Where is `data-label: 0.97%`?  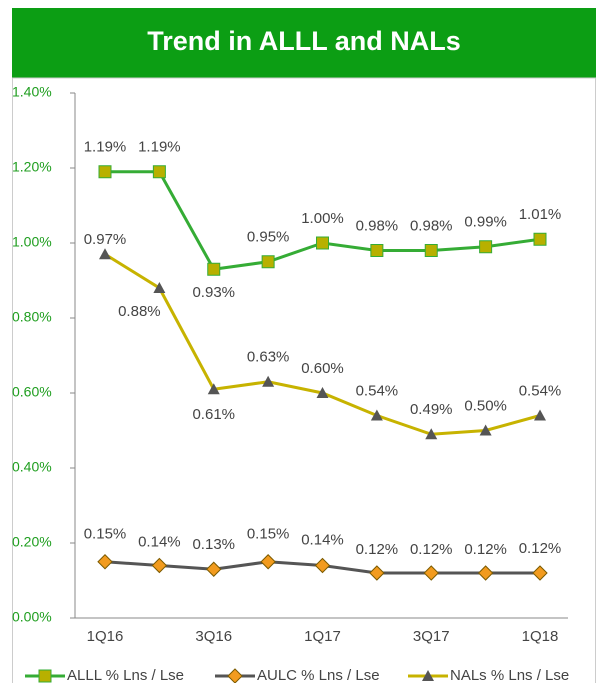
data-label: 0.97% is located at coordinates (105, 239).